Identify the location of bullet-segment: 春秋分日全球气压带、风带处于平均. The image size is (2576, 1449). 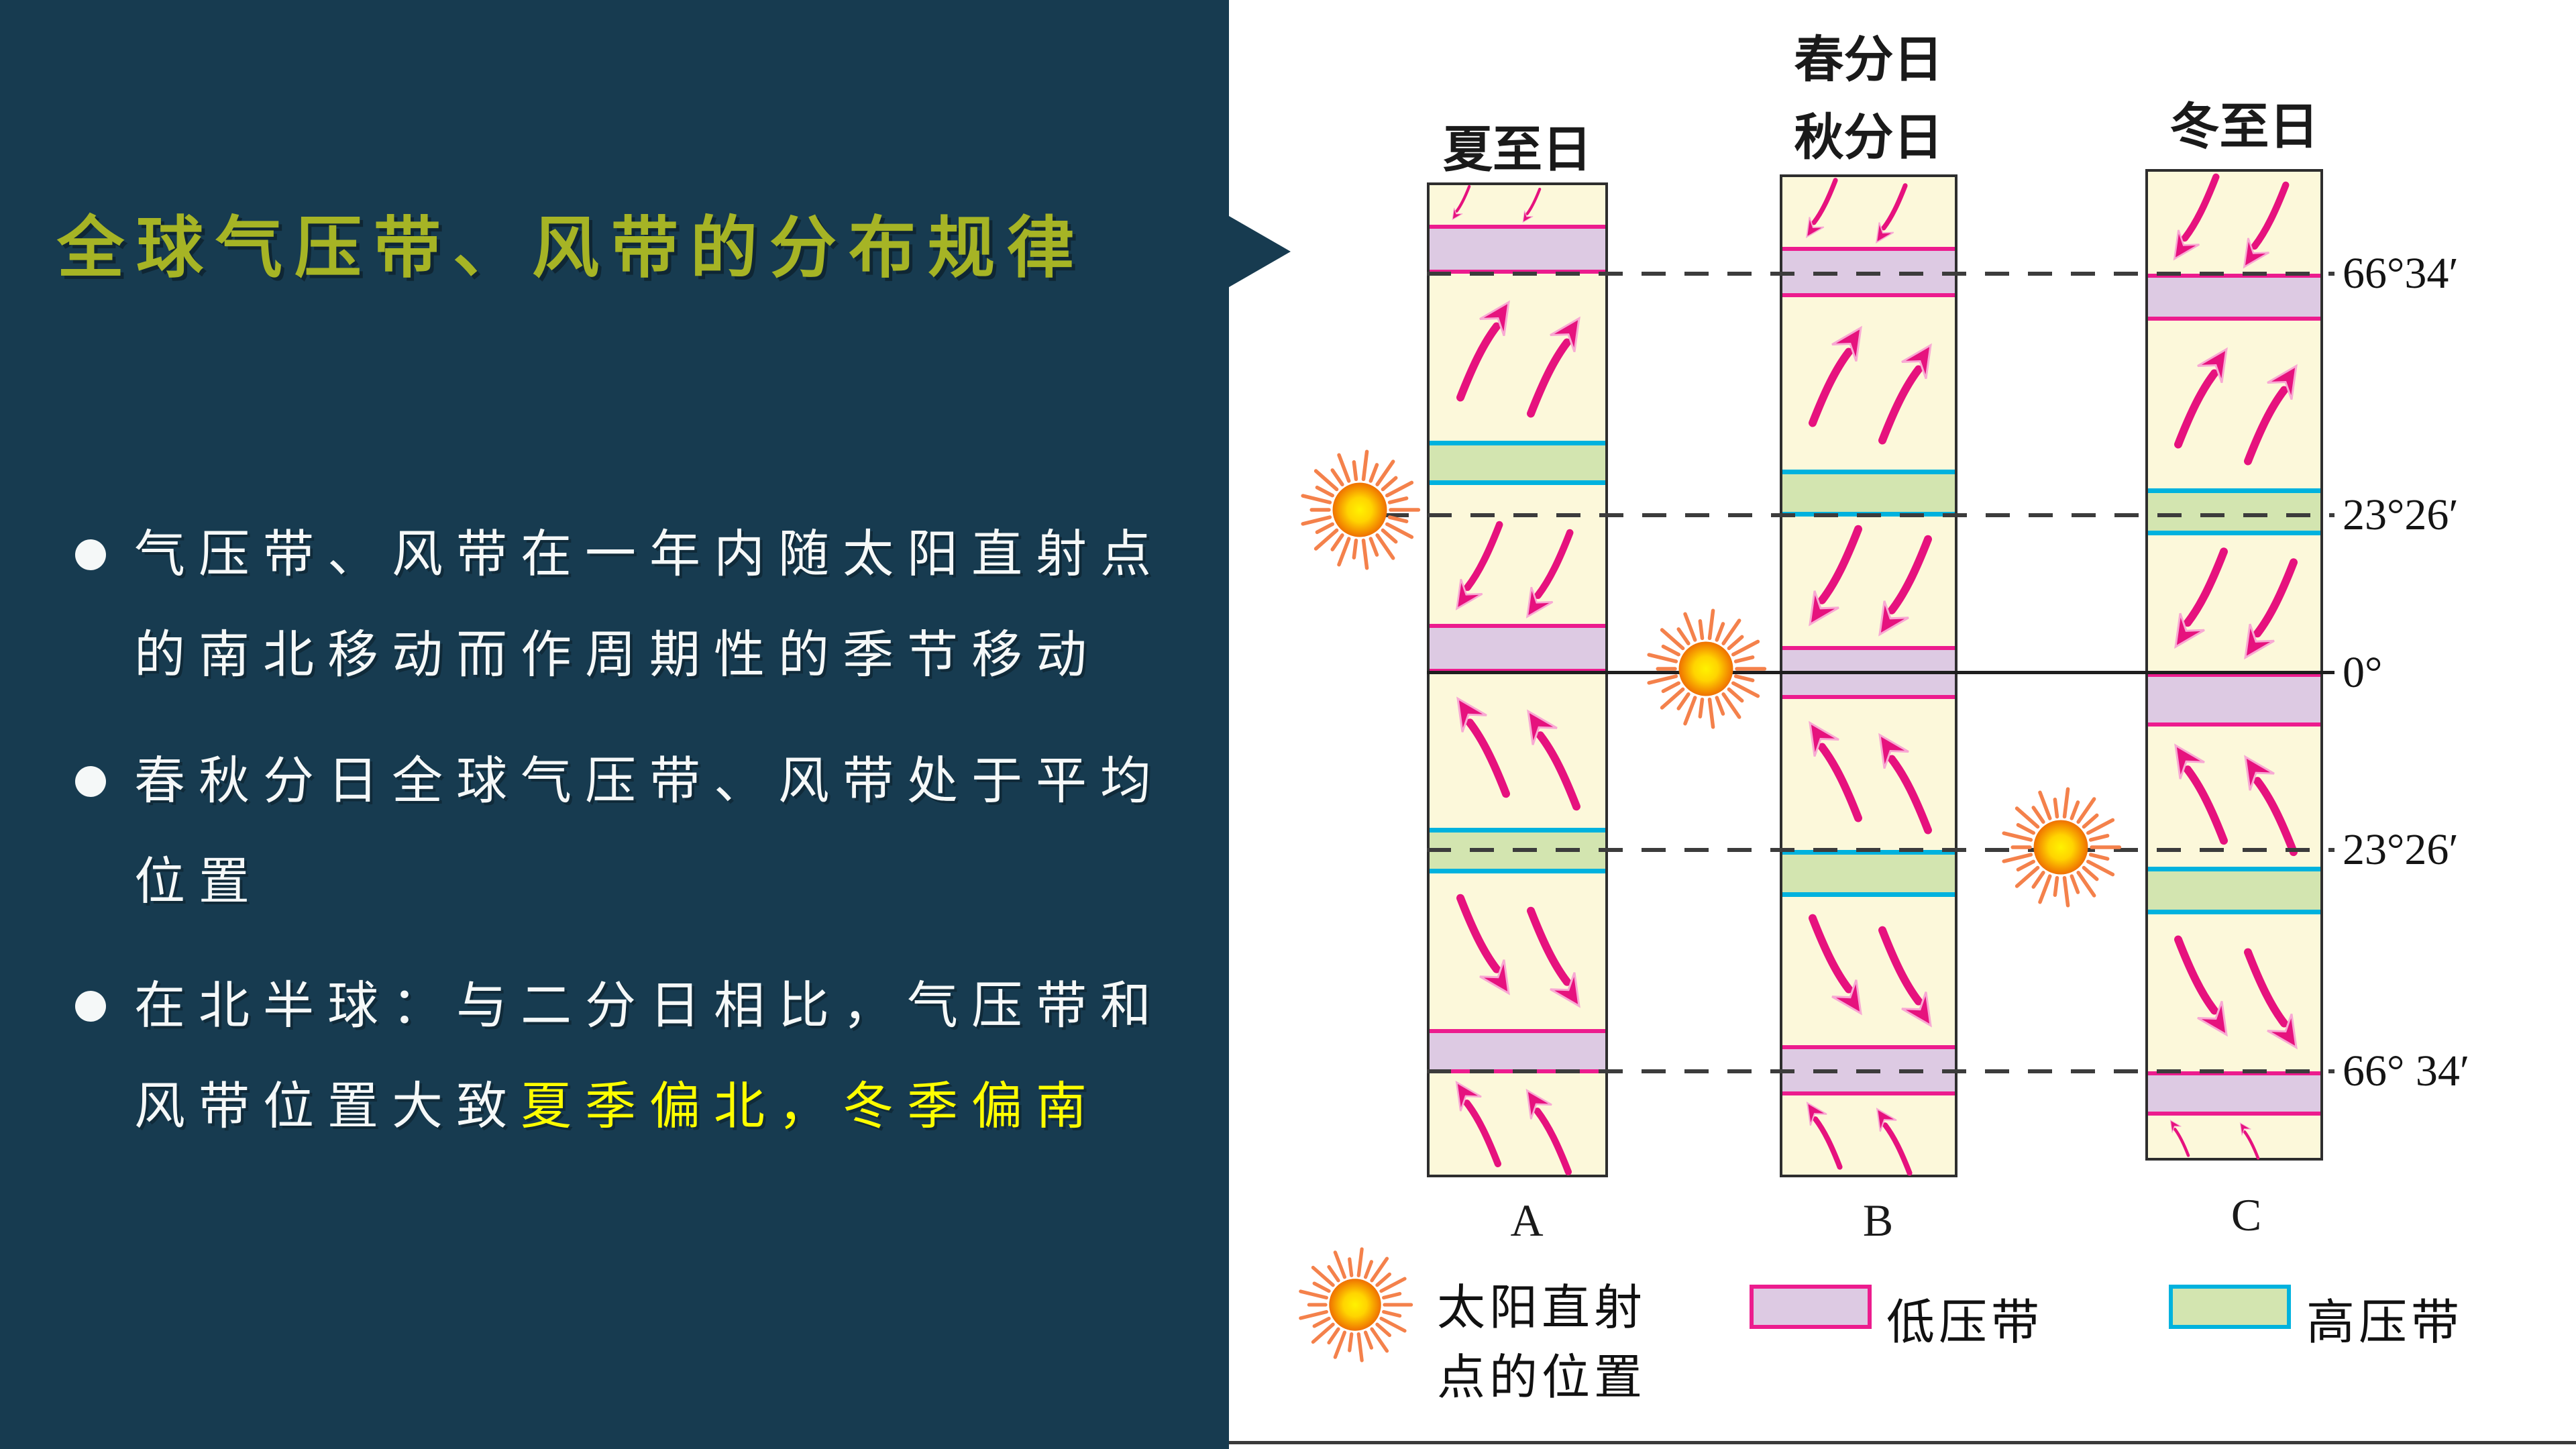
(649, 781).